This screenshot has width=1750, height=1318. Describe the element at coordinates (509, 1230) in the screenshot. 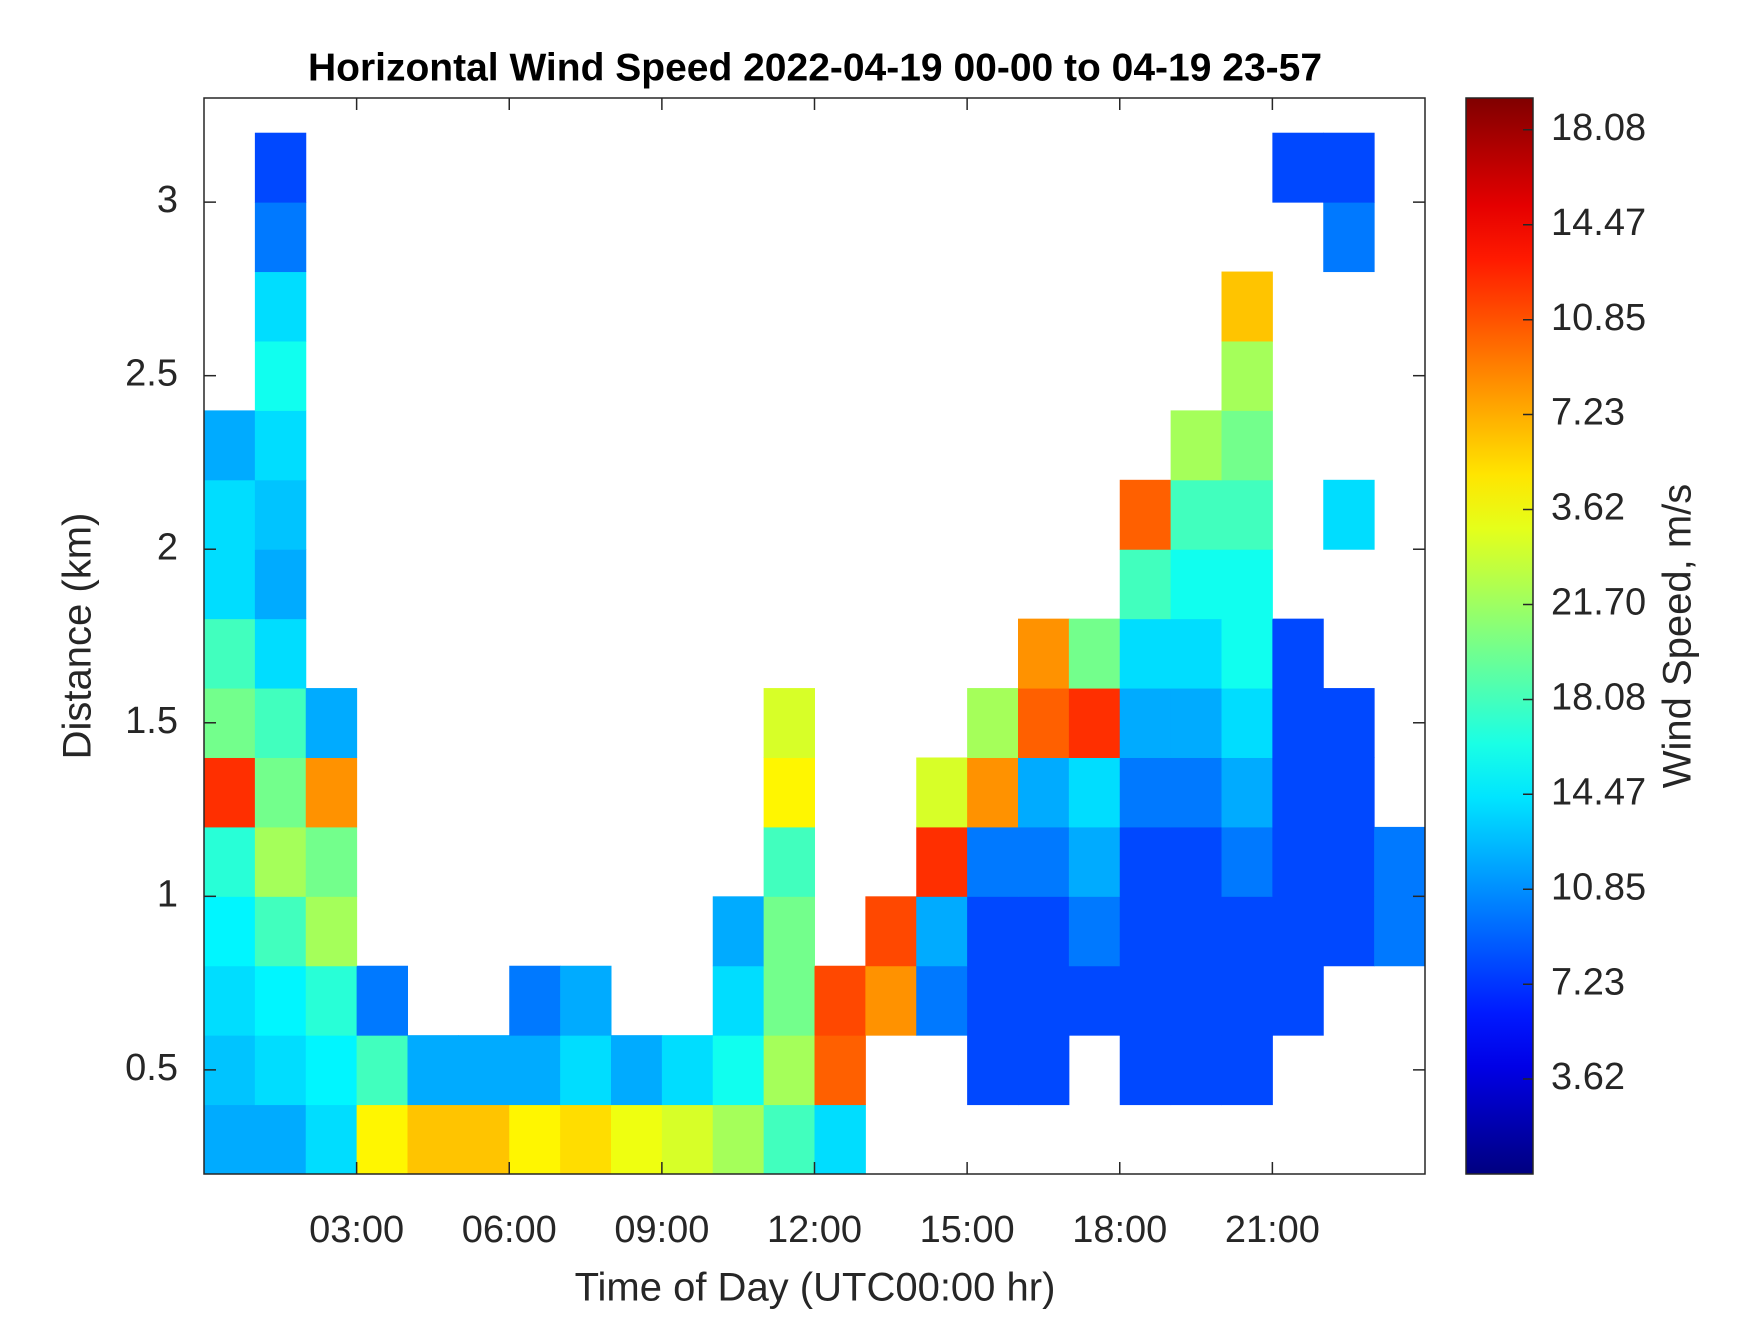

I see `x-tick-label: 06:00` at that location.